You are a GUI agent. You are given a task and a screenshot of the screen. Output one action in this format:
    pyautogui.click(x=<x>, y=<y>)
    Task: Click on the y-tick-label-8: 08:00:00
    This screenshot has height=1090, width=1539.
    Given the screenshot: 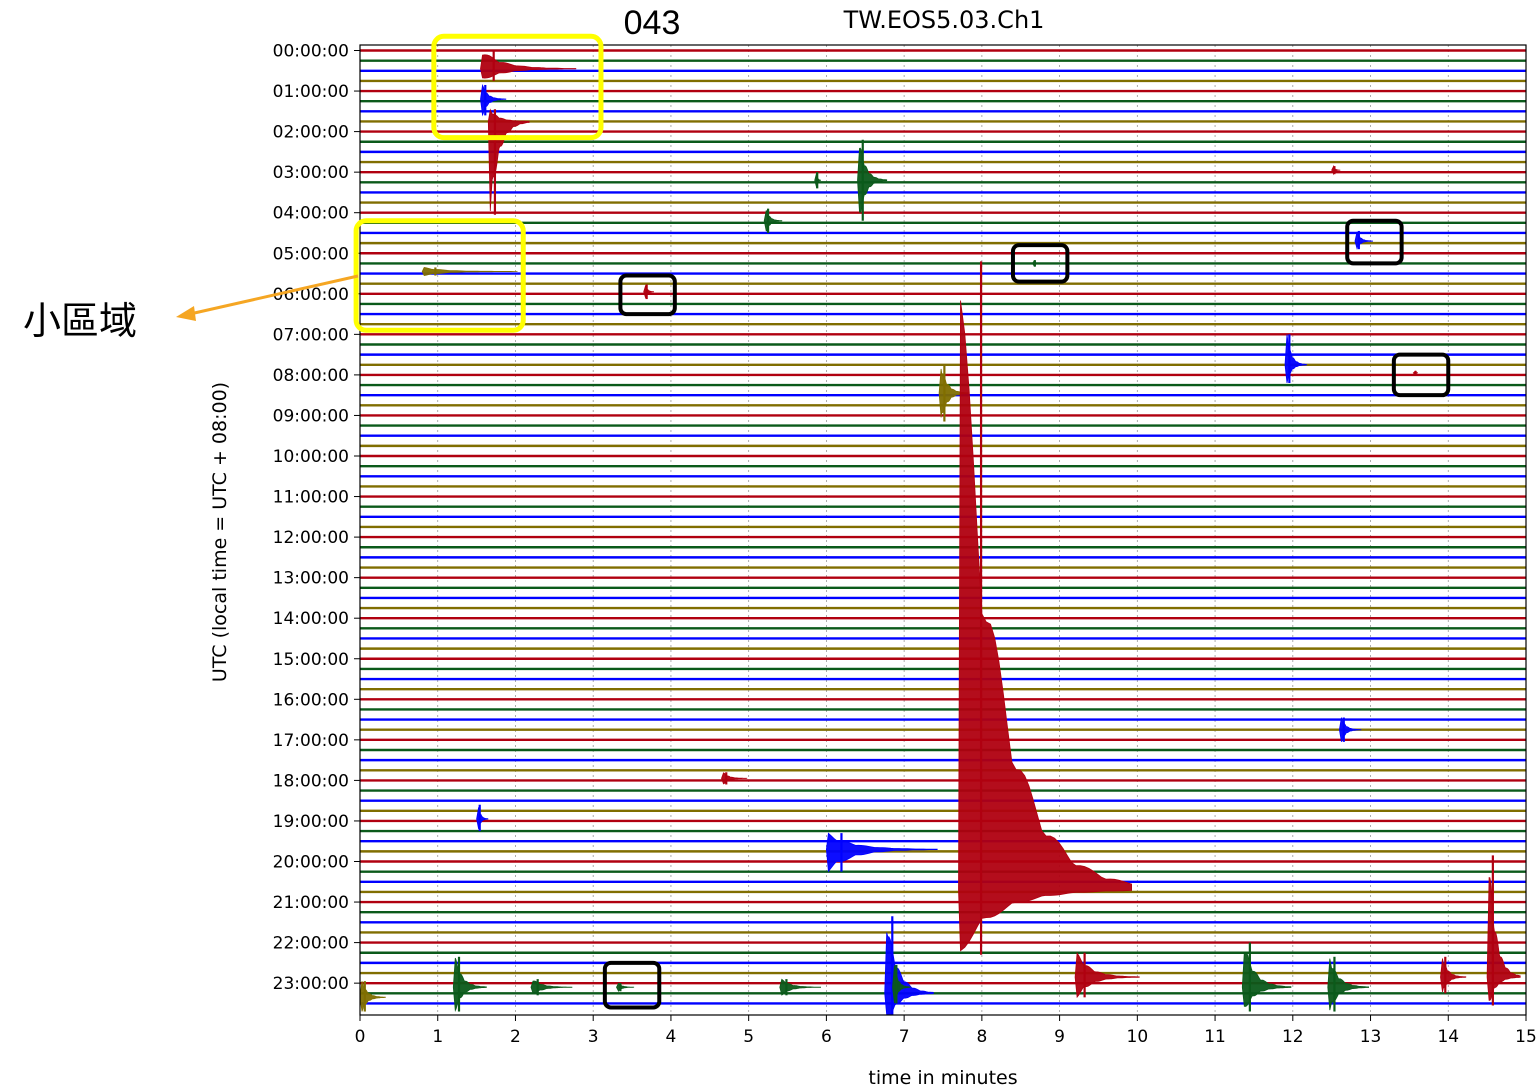 What is the action you would take?
    pyautogui.click(x=311, y=376)
    